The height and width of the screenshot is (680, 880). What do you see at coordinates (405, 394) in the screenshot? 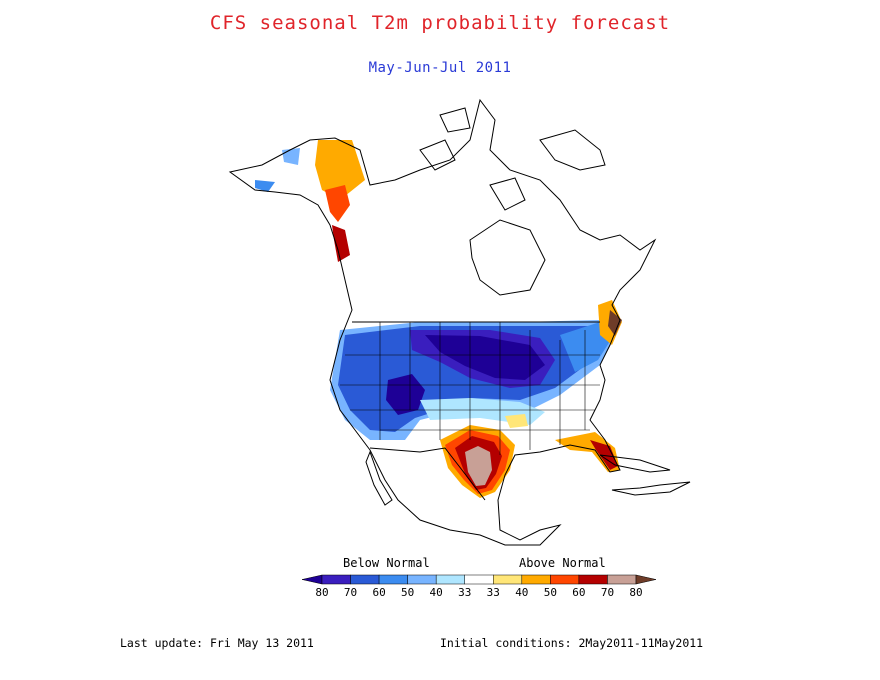
I see `below-normal-80-area-rockies` at bounding box center [405, 394].